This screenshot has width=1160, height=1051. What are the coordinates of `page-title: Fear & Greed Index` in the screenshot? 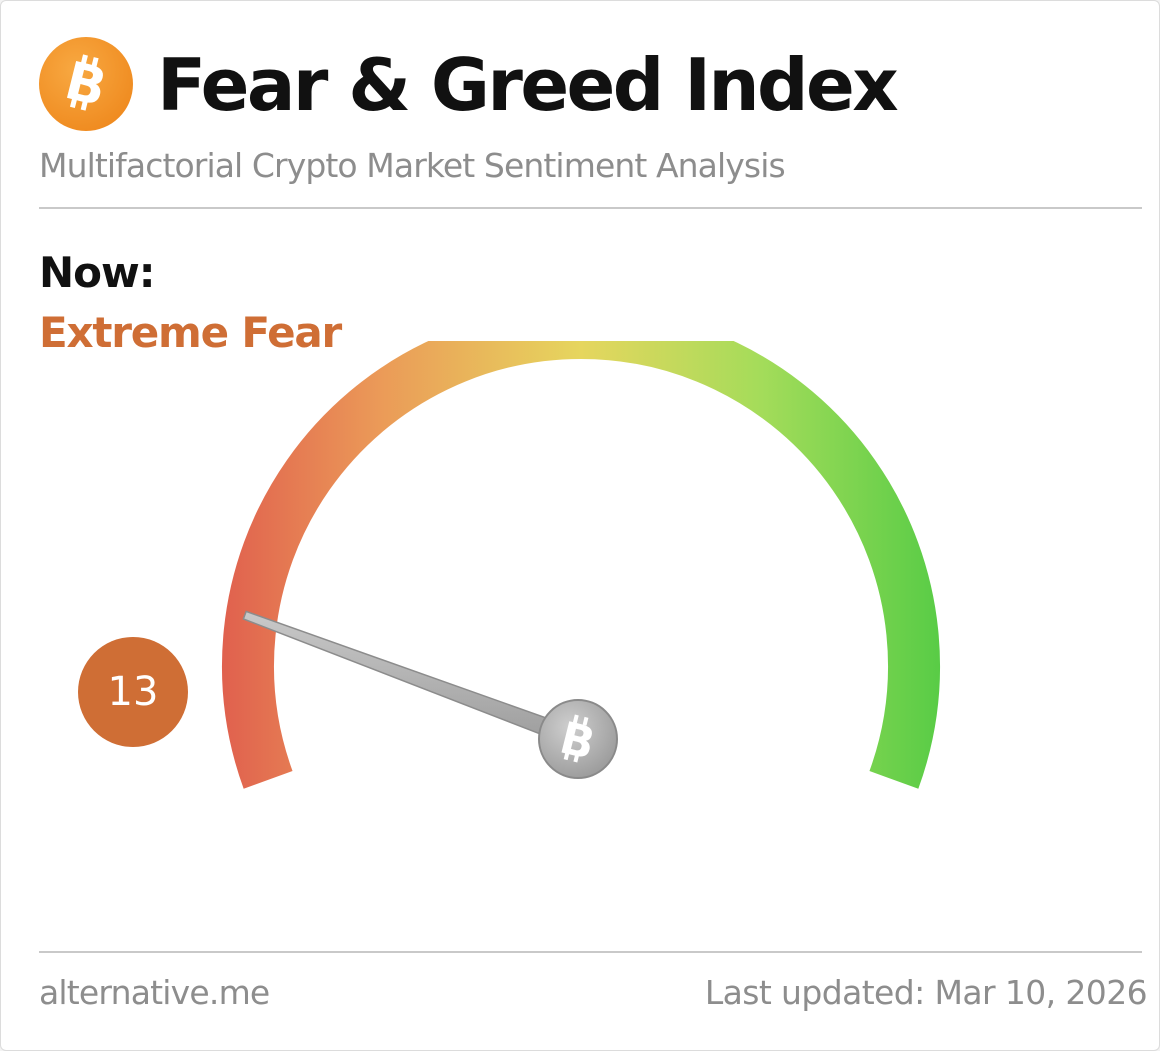 It's located at (528, 85).